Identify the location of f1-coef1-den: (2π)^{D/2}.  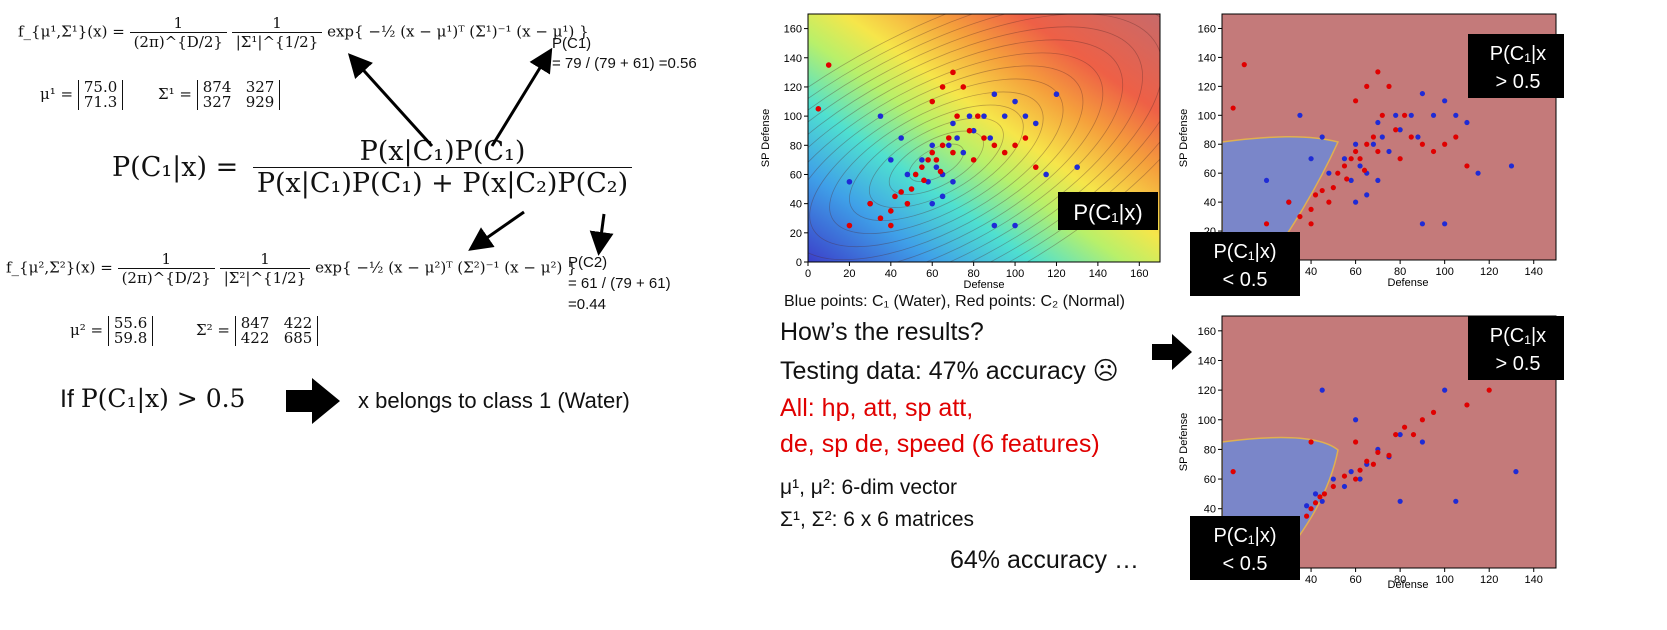
(178, 42).